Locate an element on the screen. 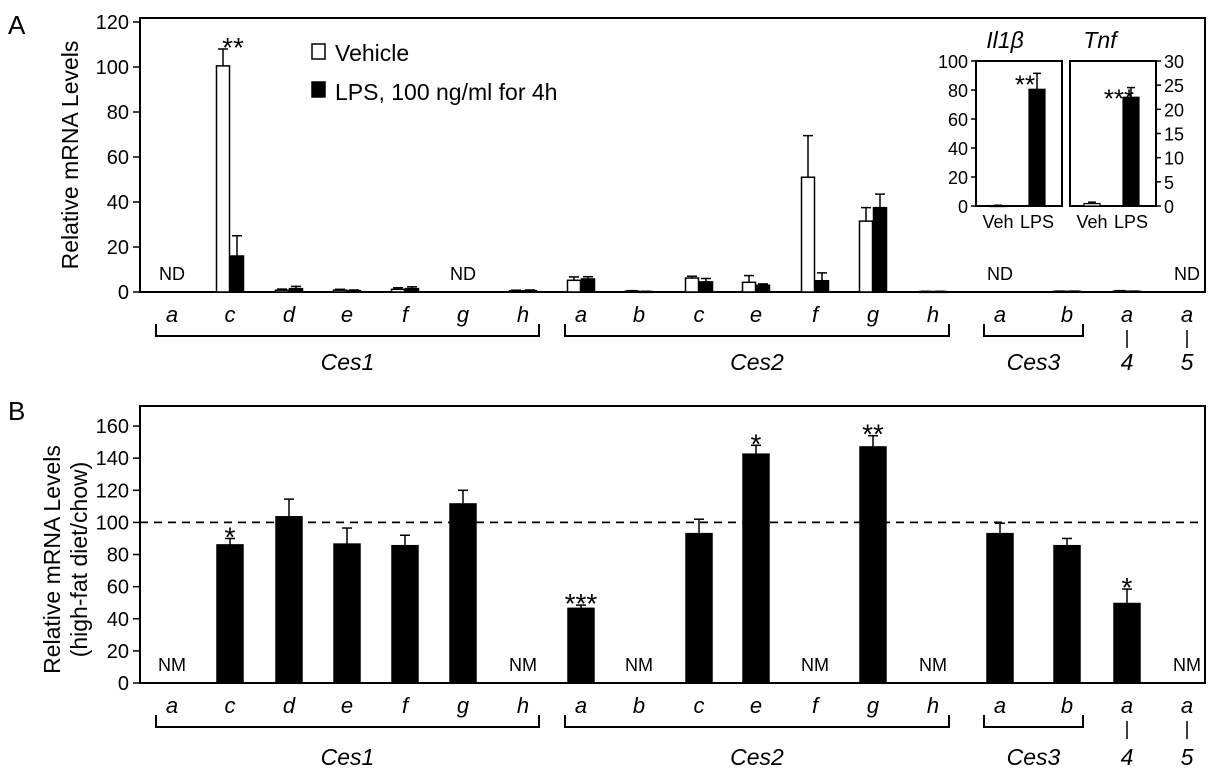 The image size is (1214, 776). inset-title: Tnf is located at coordinates (1101, 40).